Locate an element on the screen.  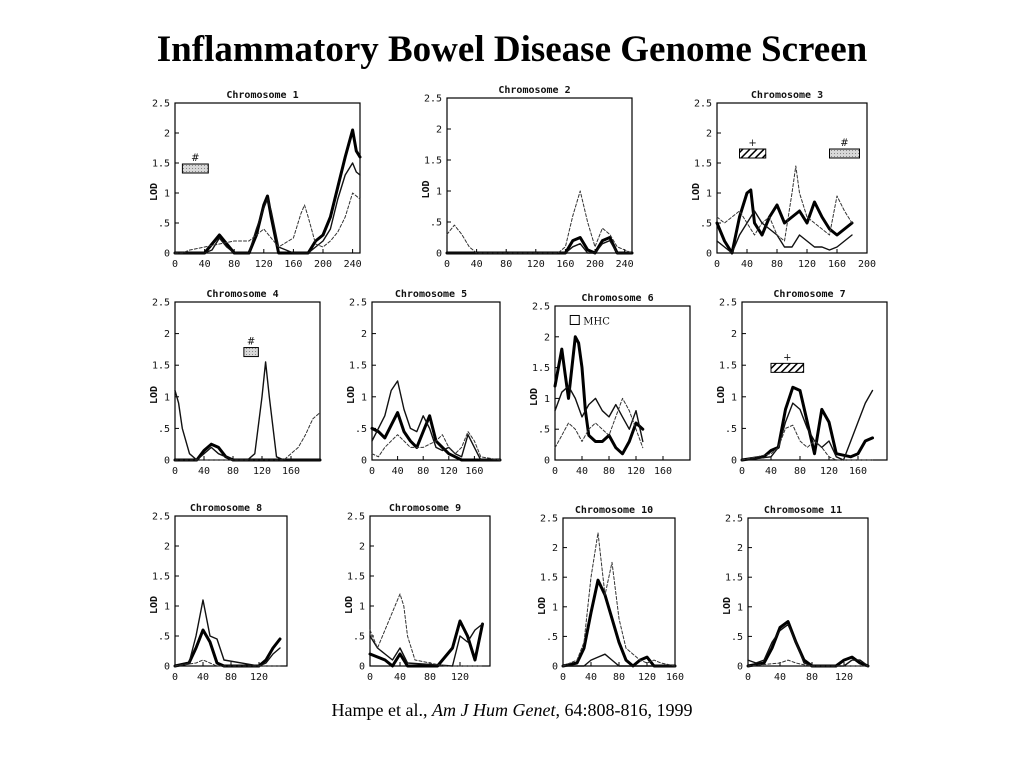
chart-11-x-tick-label: 40 is located at coordinates (780, 677).